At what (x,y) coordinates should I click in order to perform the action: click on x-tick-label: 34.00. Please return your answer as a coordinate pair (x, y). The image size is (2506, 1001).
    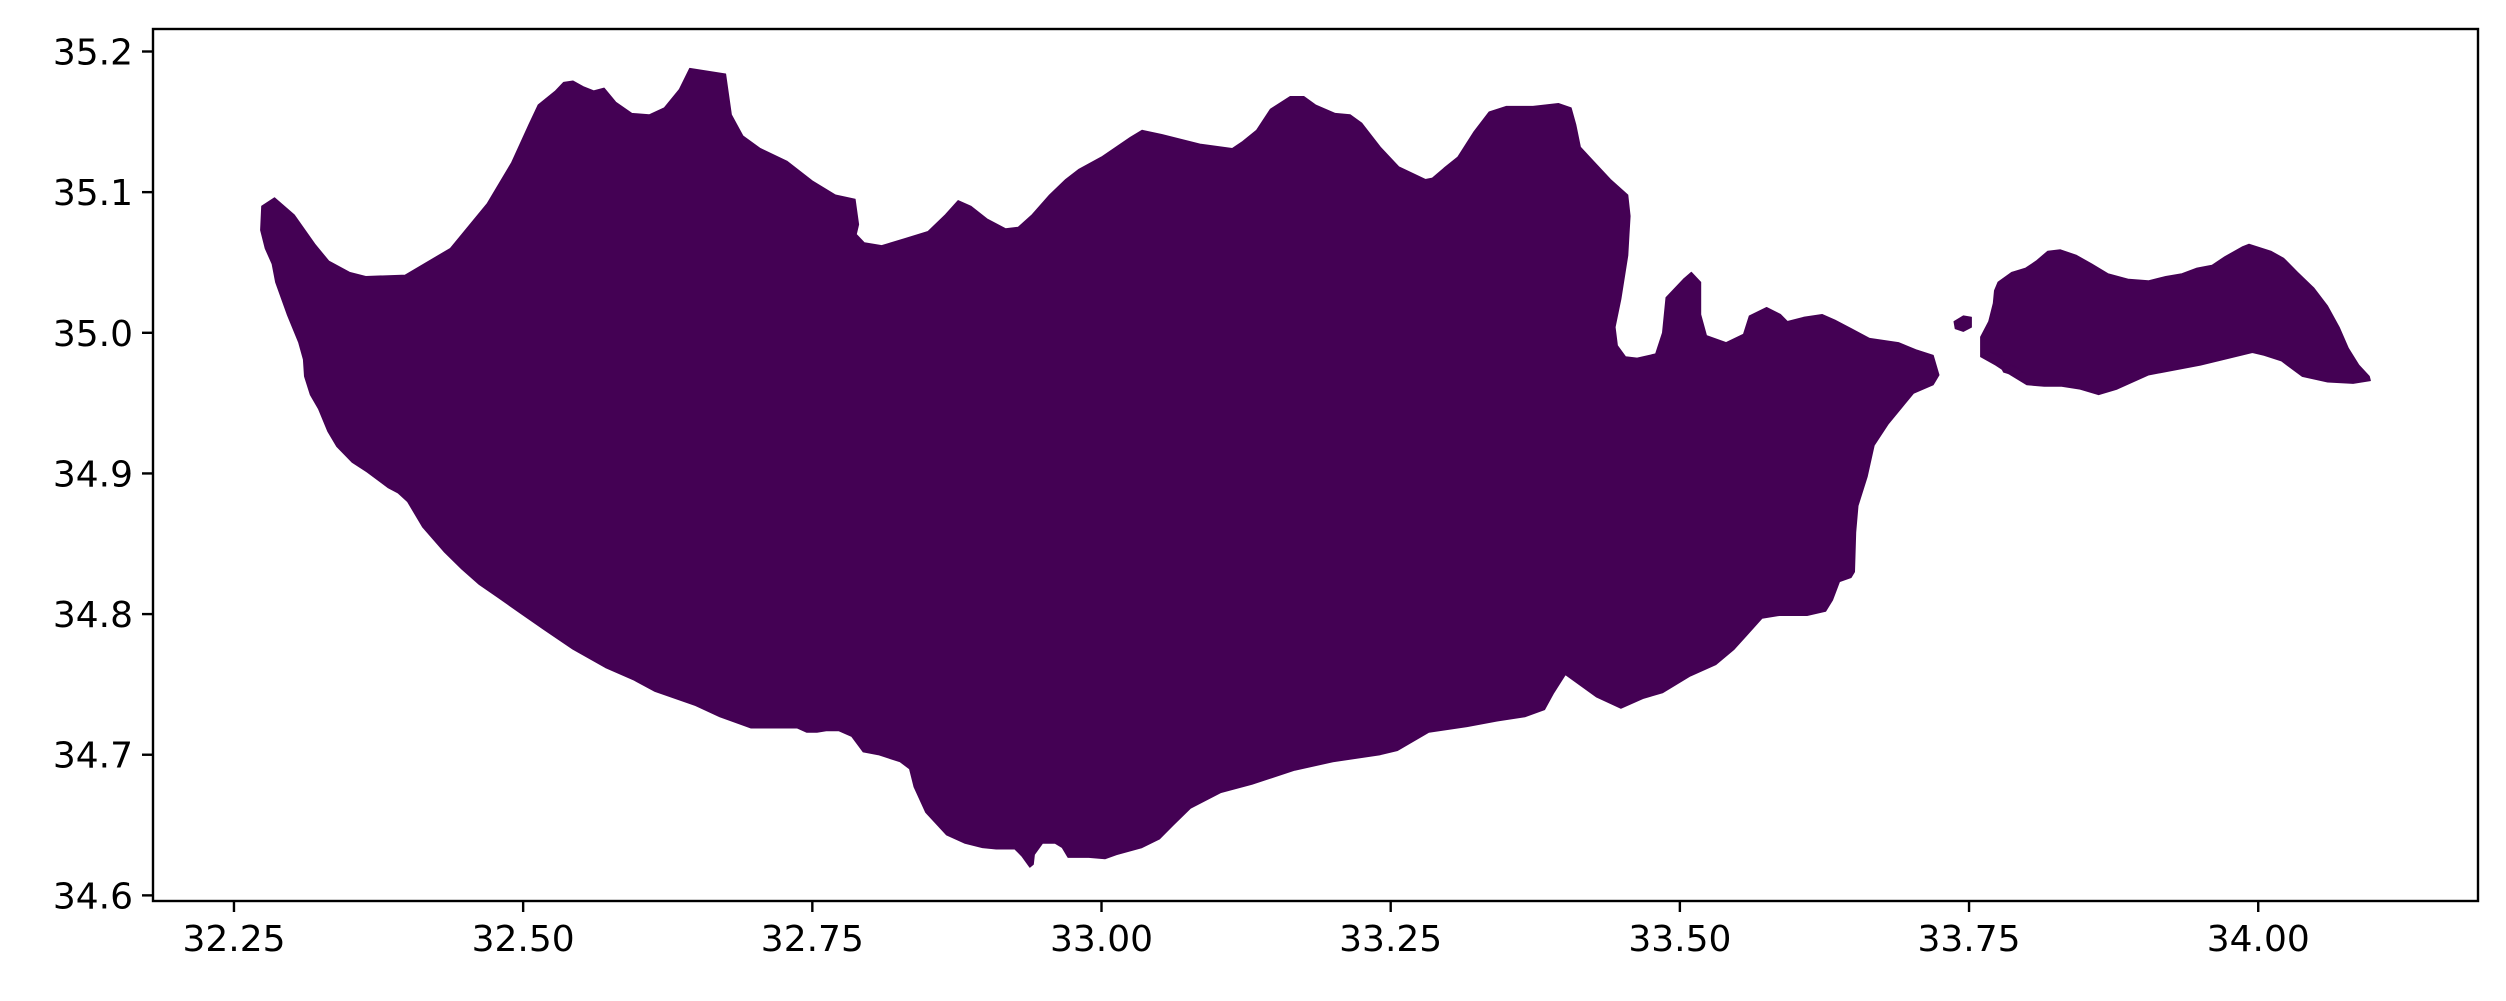
    Looking at the image, I should click on (2258, 939).